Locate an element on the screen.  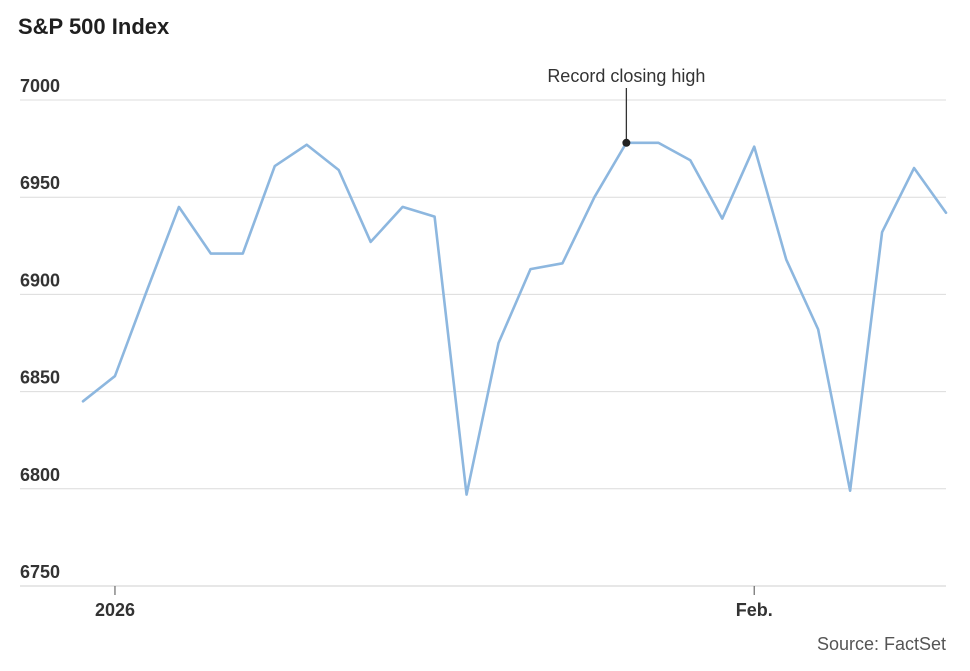
annotation-label: Record closing high is located at coordinates (626, 76).